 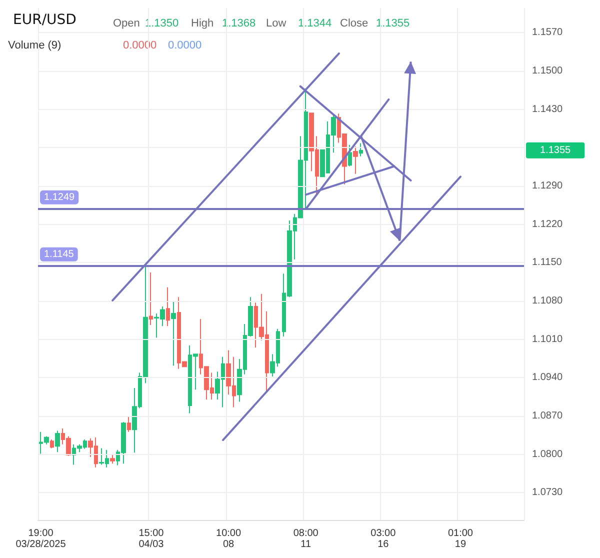 I want to click on y-tick-label: 1.1150, so click(x=547, y=262).